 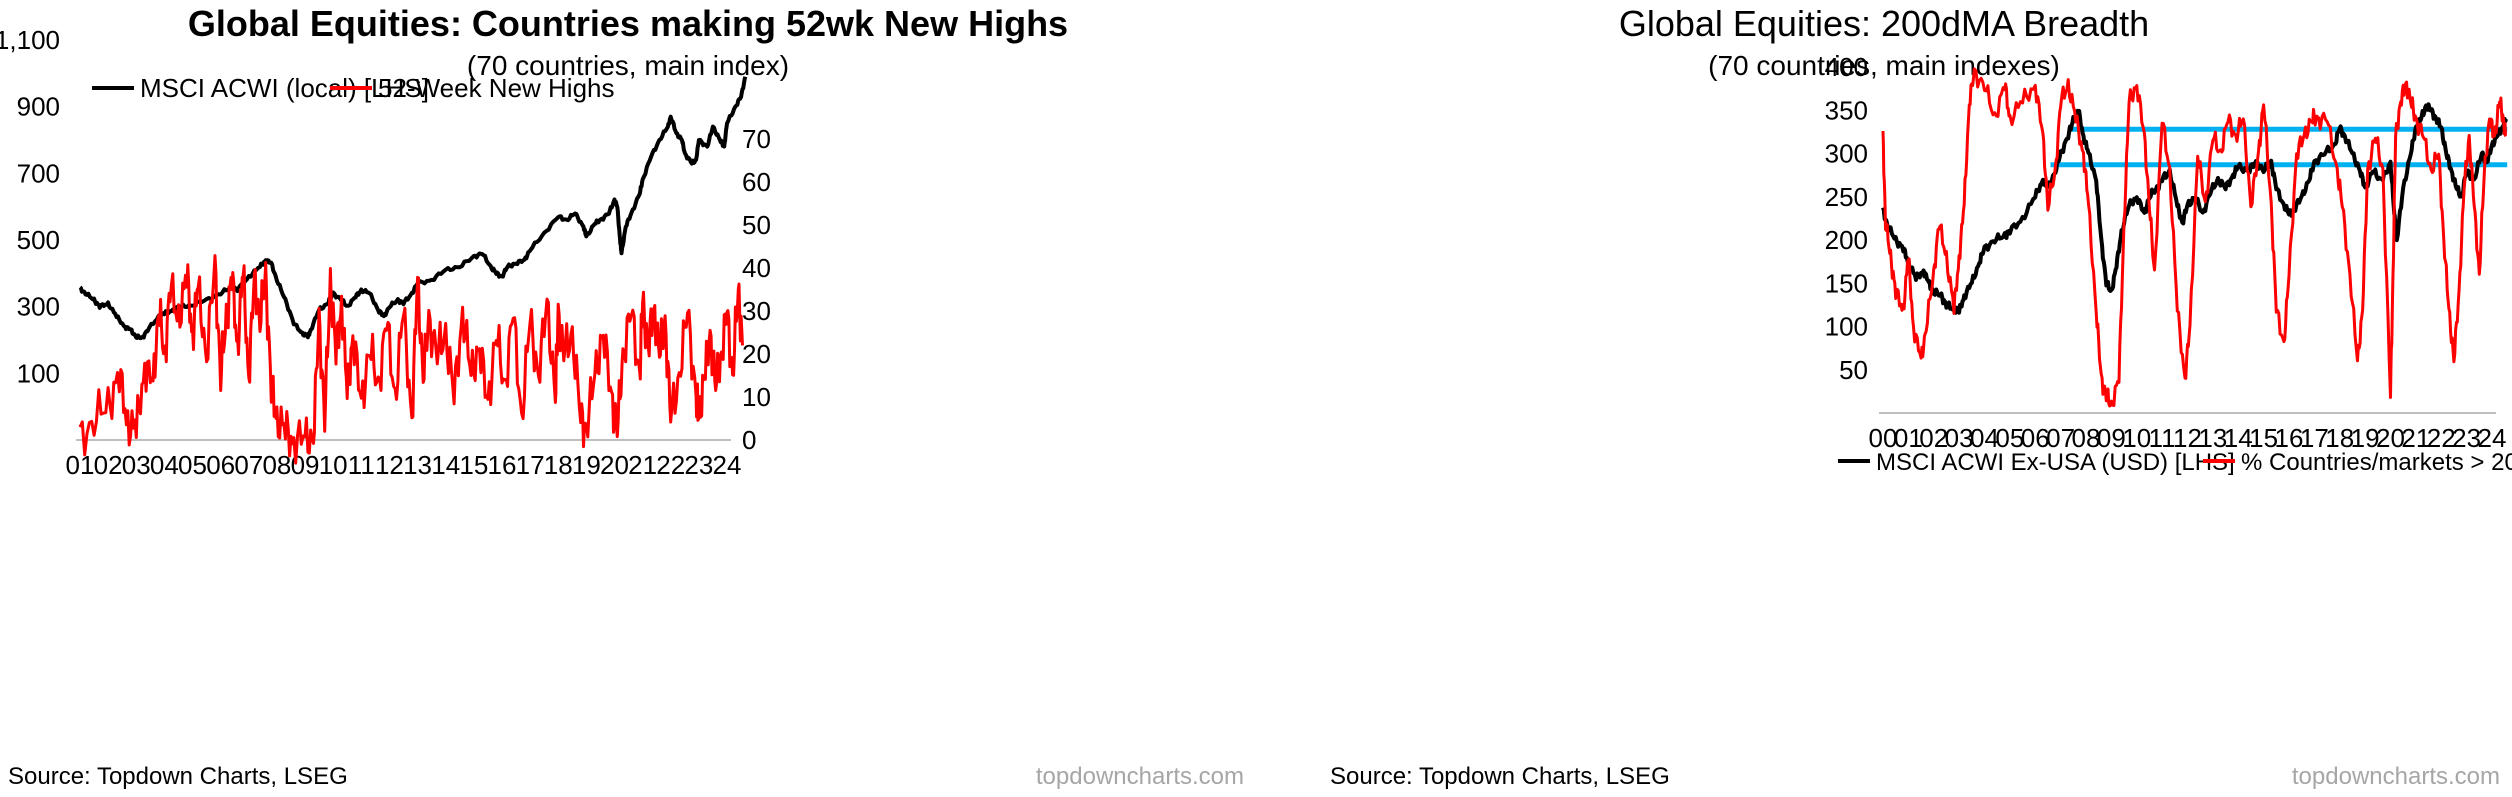 What do you see at coordinates (756, 354) in the screenshot?
I see `right-tick-label: 20` at bounding box center [756, 354].